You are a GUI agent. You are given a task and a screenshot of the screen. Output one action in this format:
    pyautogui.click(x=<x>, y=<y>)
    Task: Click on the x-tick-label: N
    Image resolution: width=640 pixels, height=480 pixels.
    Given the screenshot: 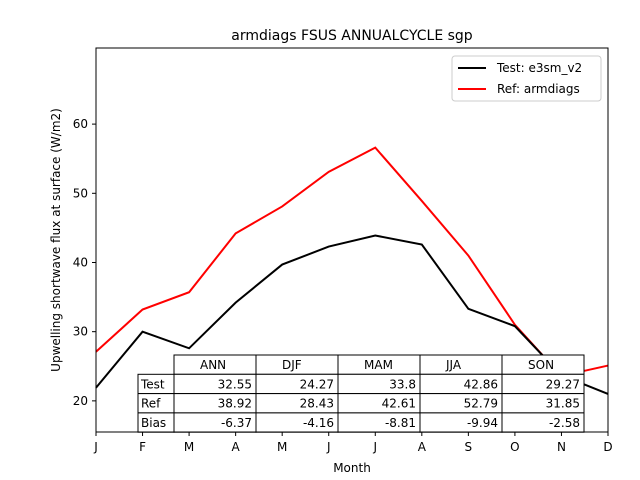 What is the action you would take?
    pyautogui.click(x=561, y=447)
    